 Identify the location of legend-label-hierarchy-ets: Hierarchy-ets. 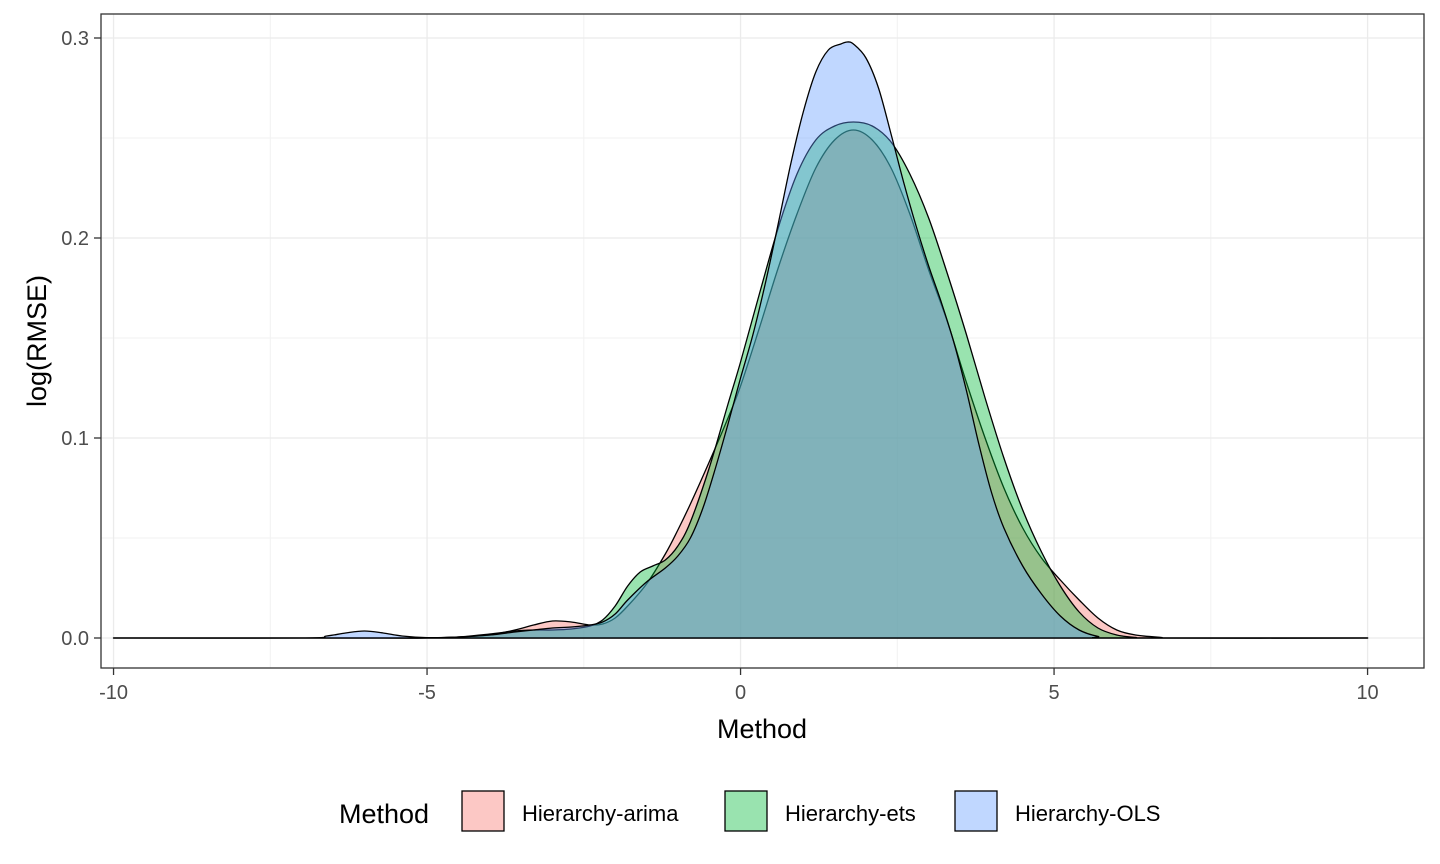
(850, 813).